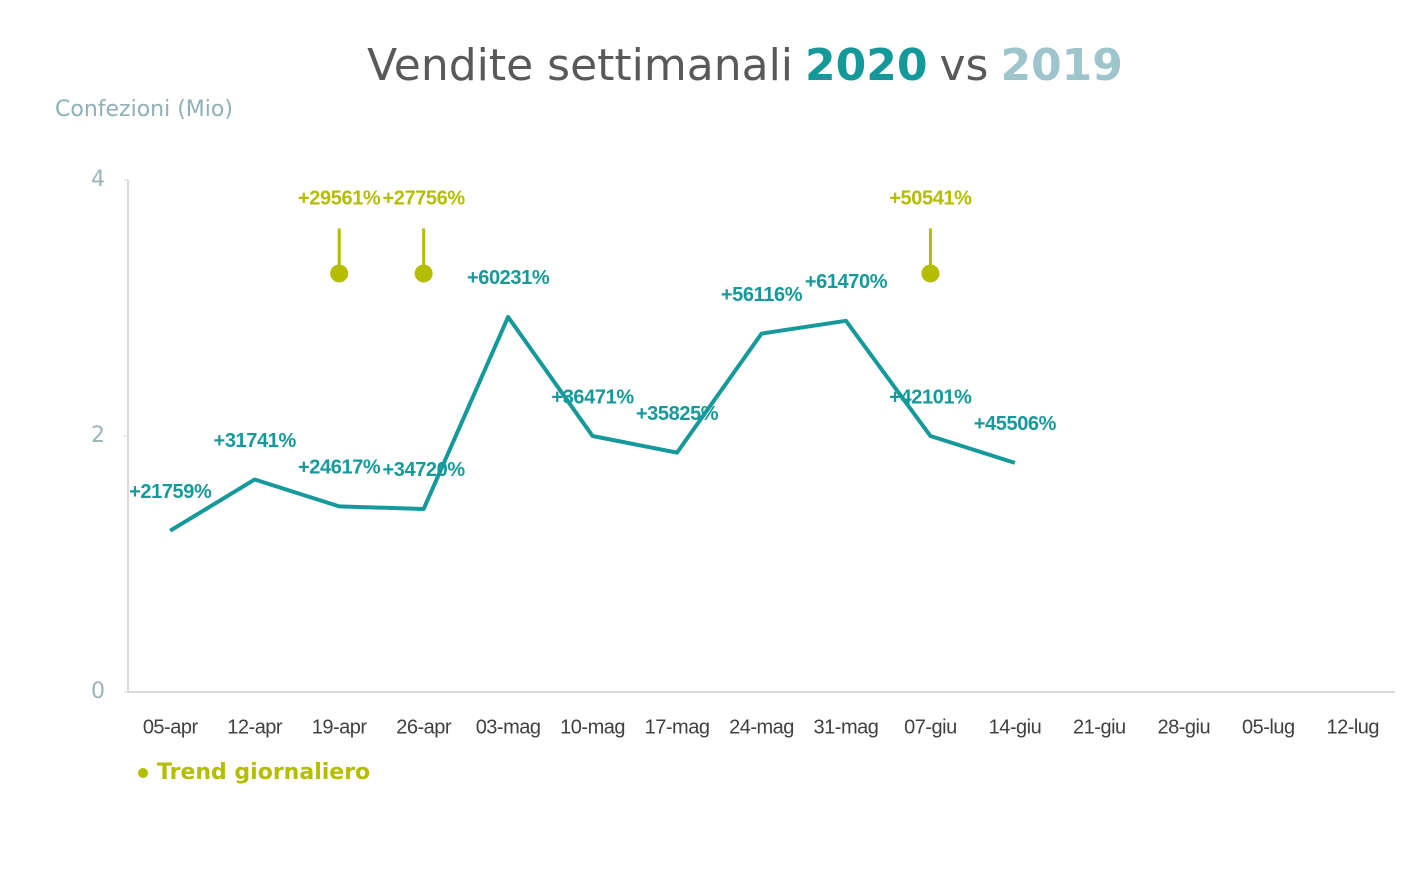  Describe the element at coordinates (98, 179) in the screenshot. I see `y-tick-label: 4` at that location.